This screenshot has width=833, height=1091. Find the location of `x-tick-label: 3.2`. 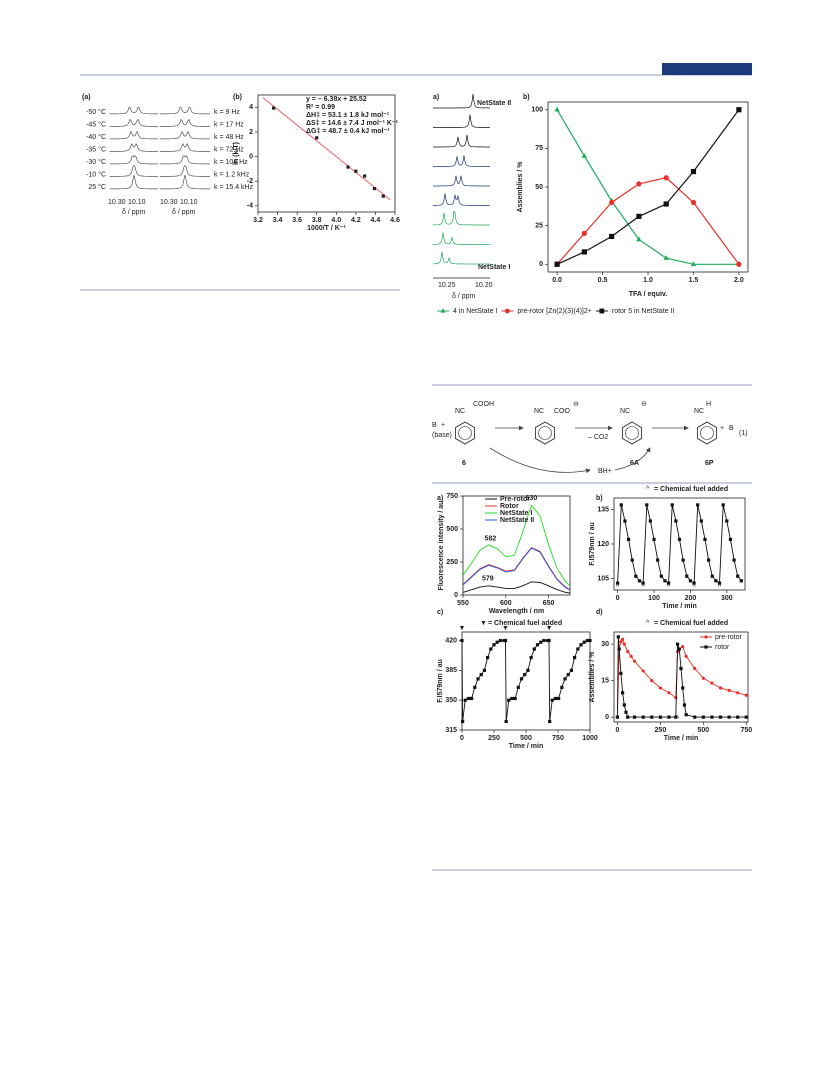

x-tick-label: 3.2 is located at coordinates (258, 220).